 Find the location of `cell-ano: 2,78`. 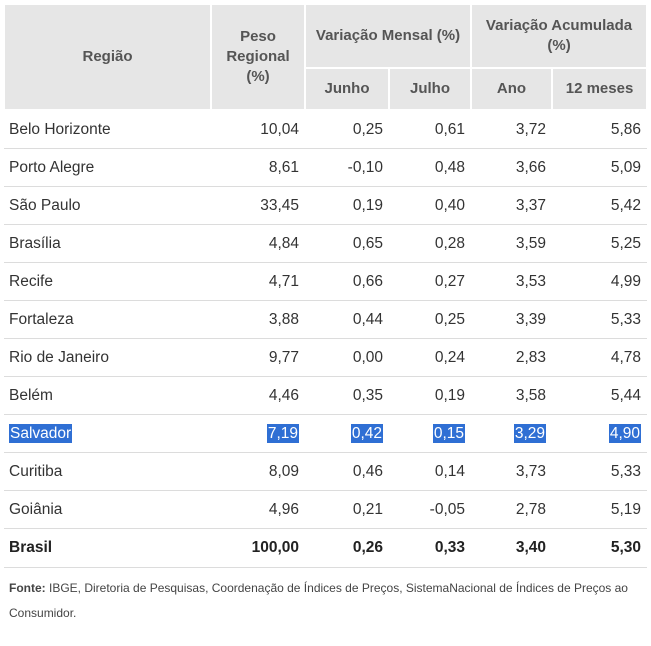

cell-ano: 2,78 is located at coordinates (512, 509).